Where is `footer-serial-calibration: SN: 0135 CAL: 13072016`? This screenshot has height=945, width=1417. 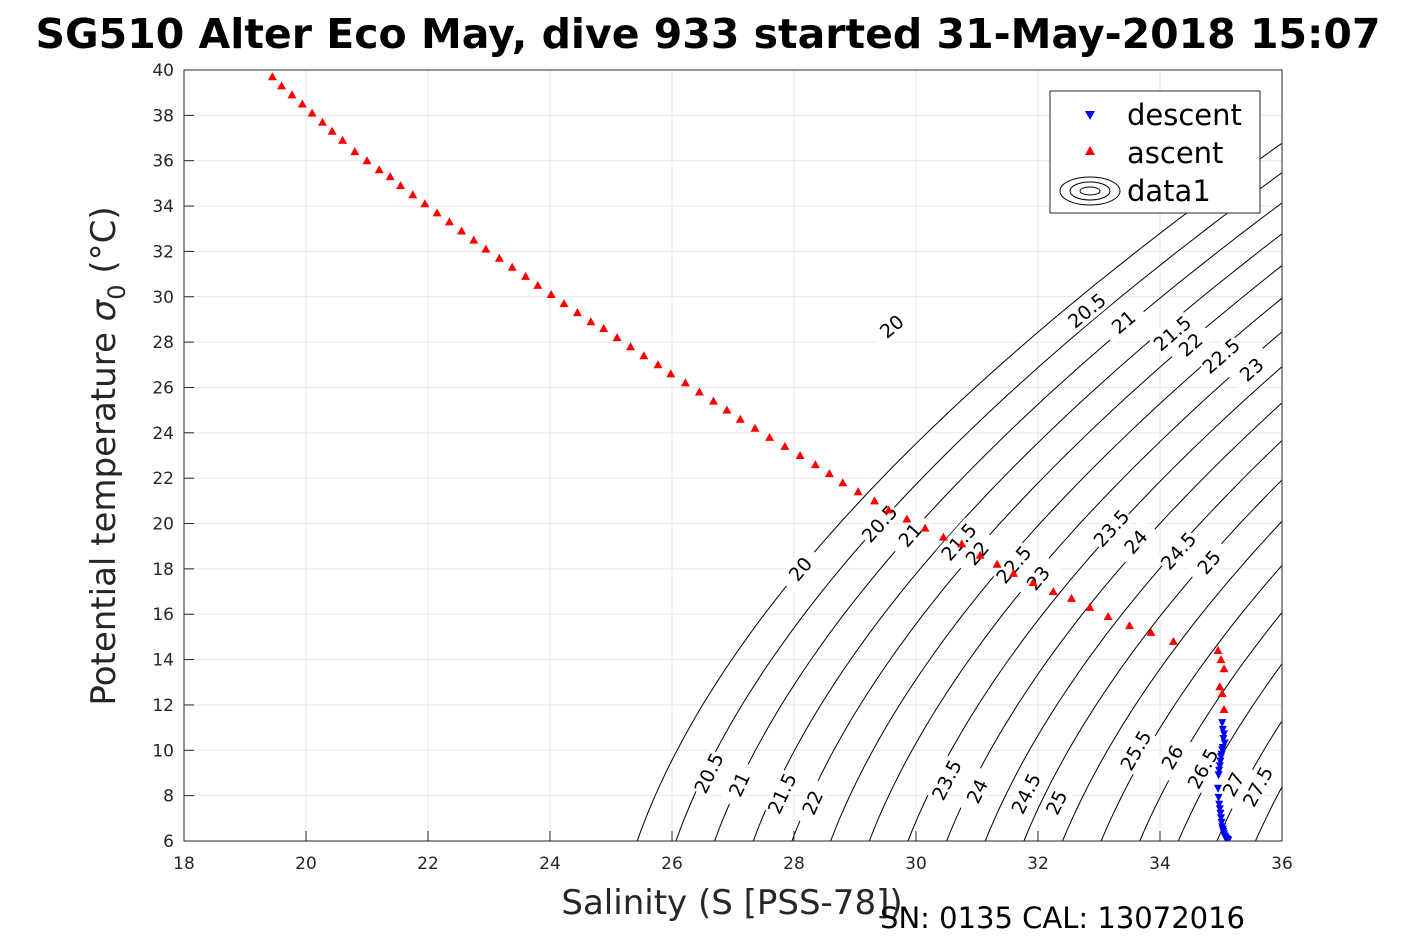 footer-serial-calibration: SN: 0135 CAL: 13072016 is located at coordinates (1062, 918).